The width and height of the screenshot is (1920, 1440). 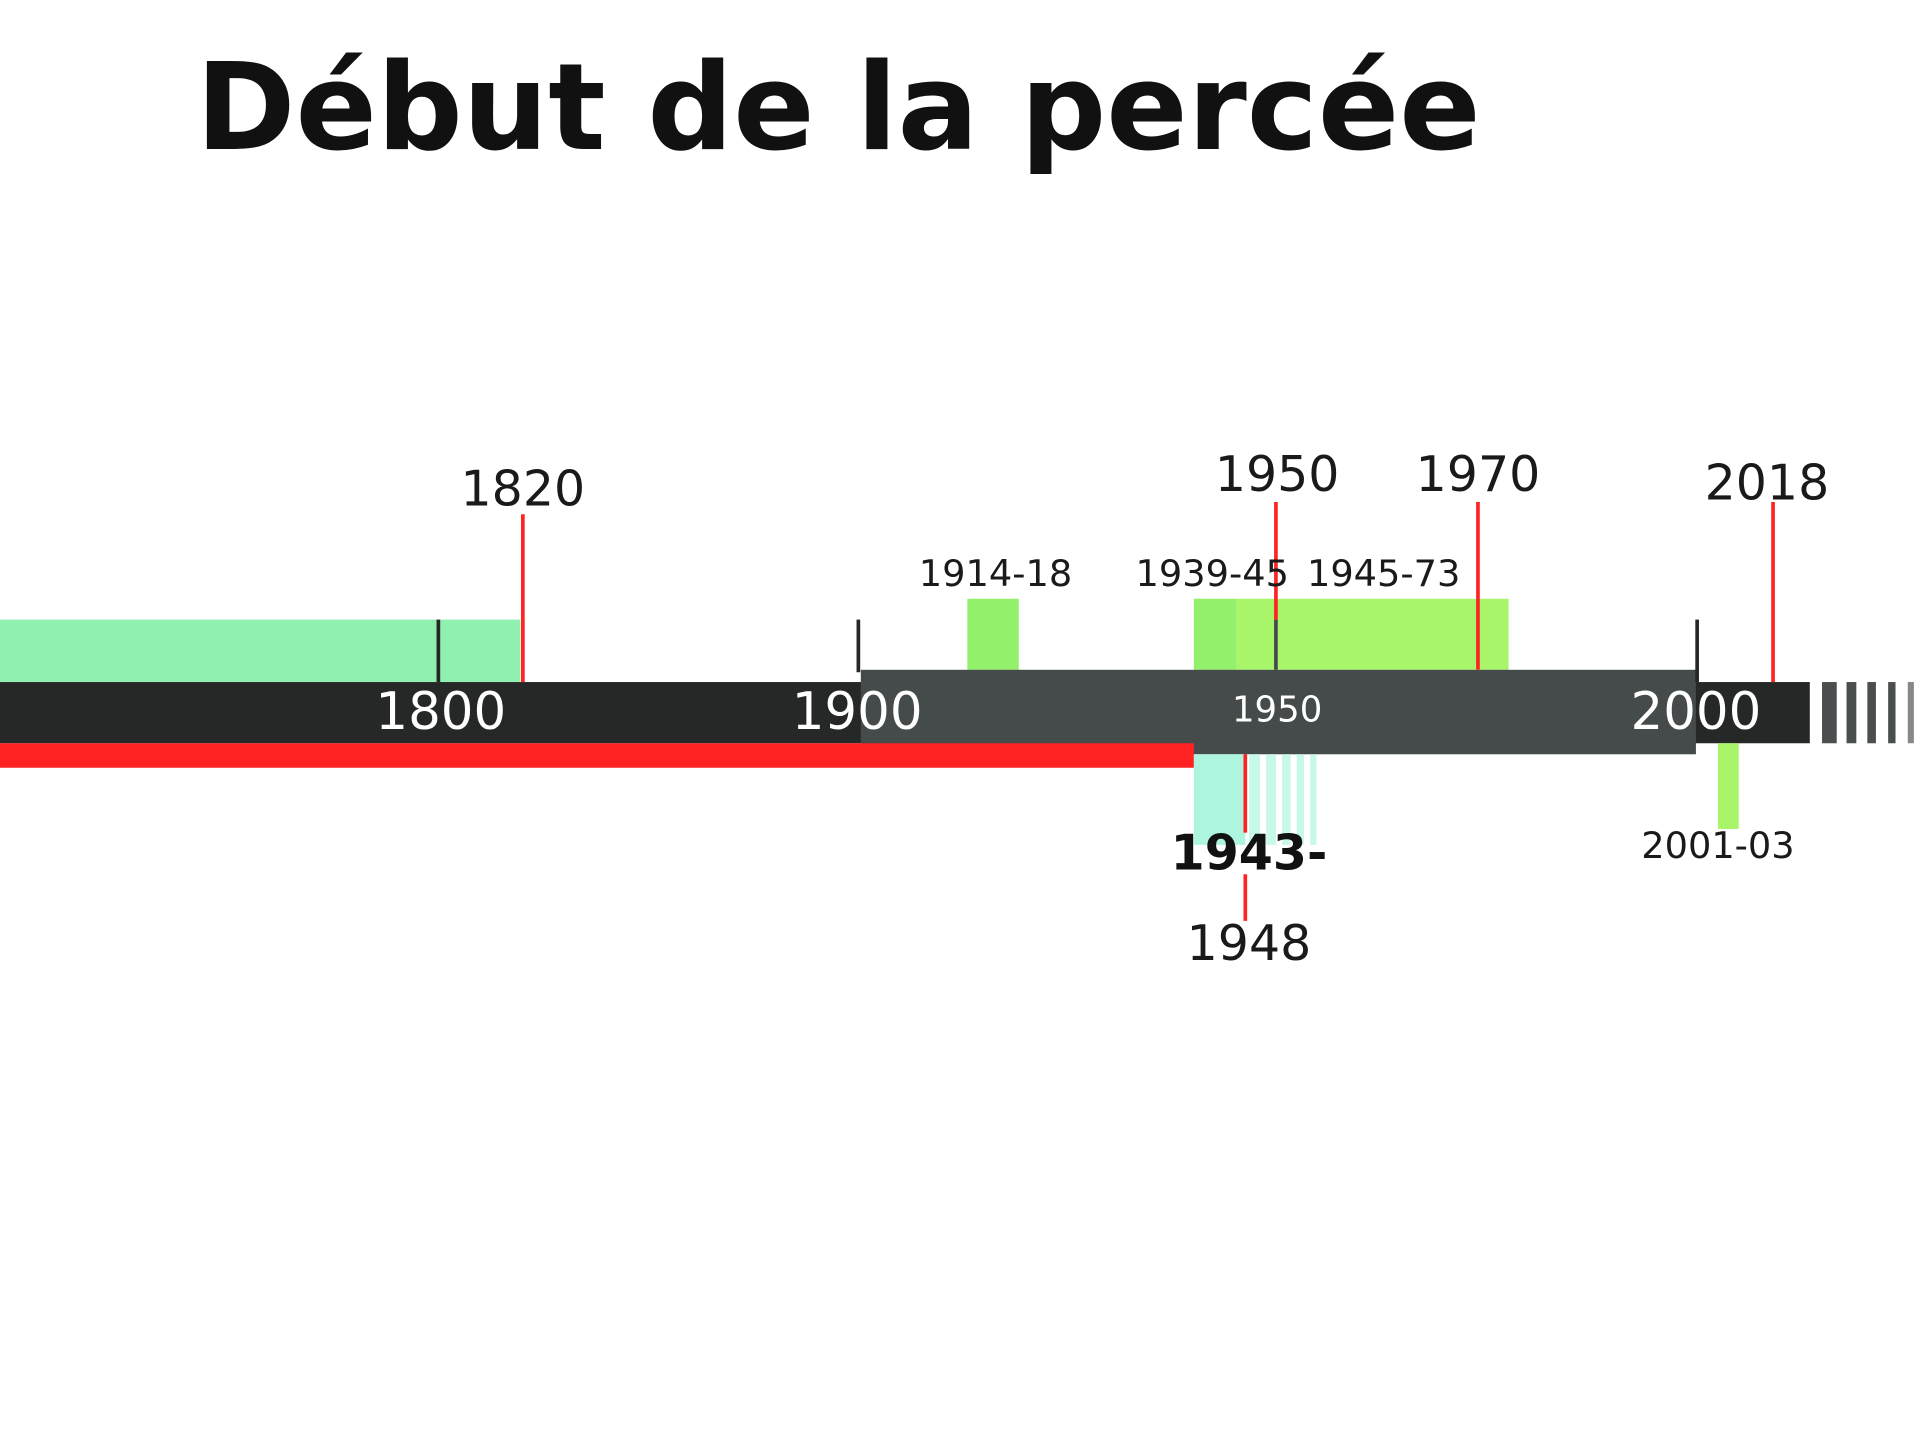 What do you see at coordinates (995, 573) in the screenshot?
I see `period-label: 1914-18` at bounding box center [995, 573].